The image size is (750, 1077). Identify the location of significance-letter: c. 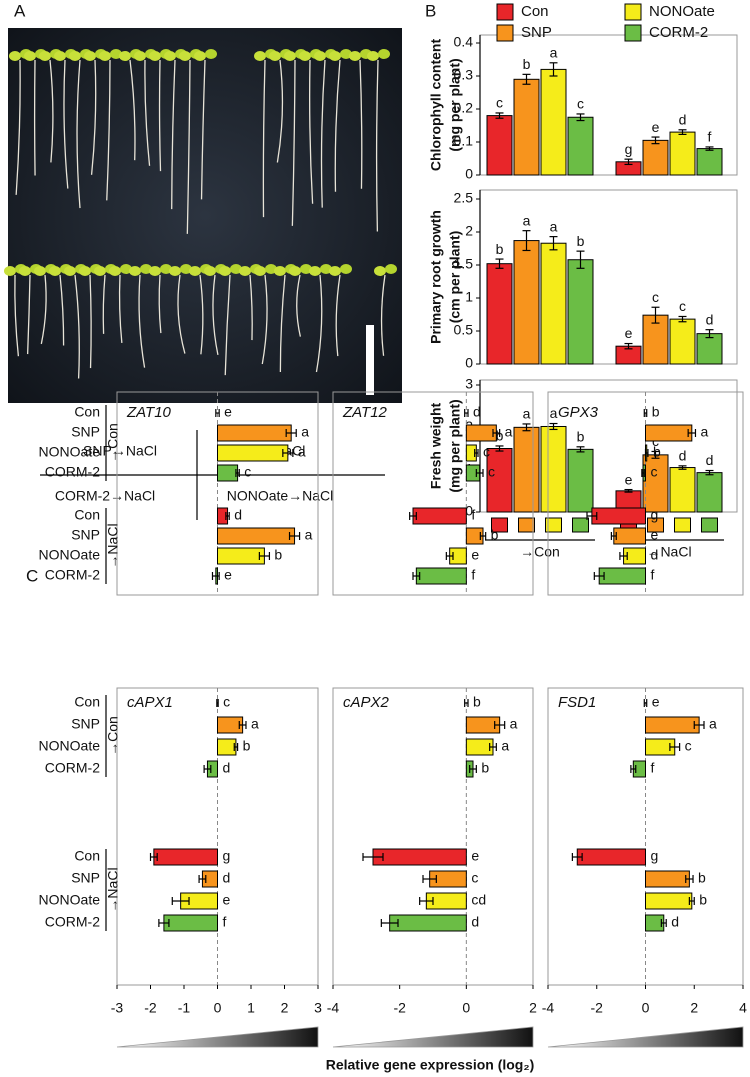
(499, 103).